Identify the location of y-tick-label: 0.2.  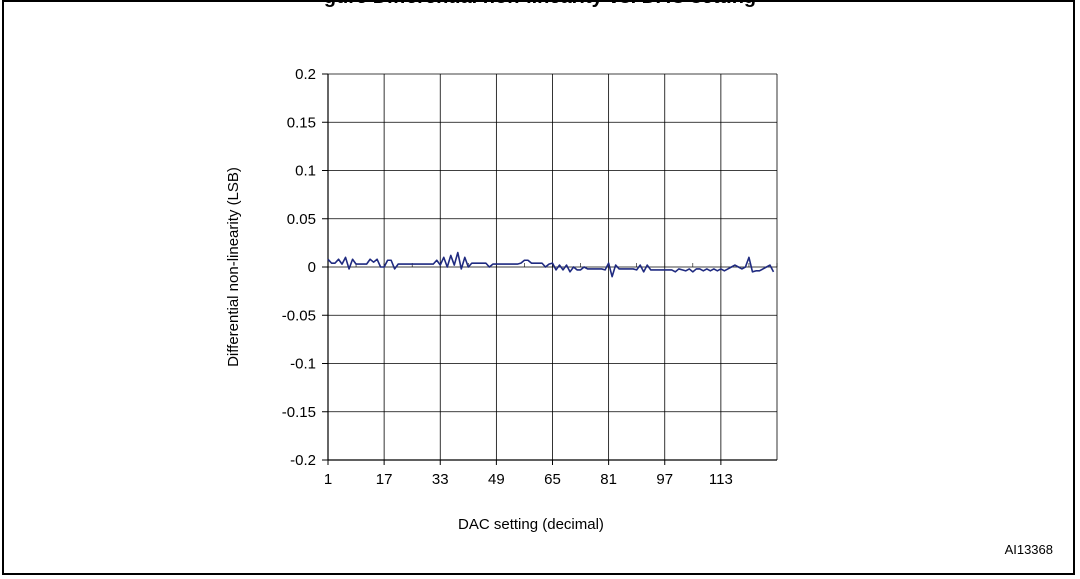
(305, 74).